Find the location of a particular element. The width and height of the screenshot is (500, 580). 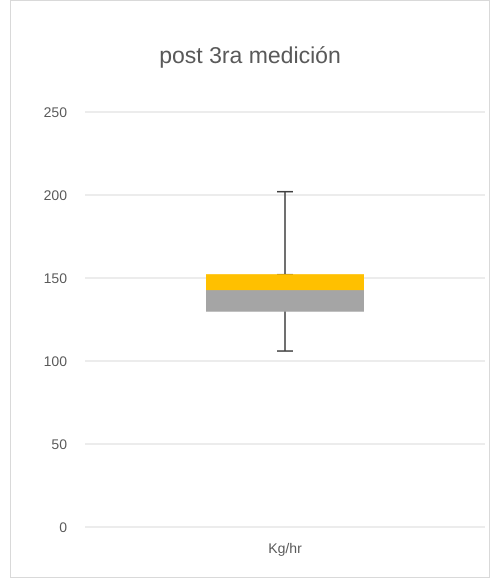

chart-title: post 3ra medición is located at coordinates (250, 55).